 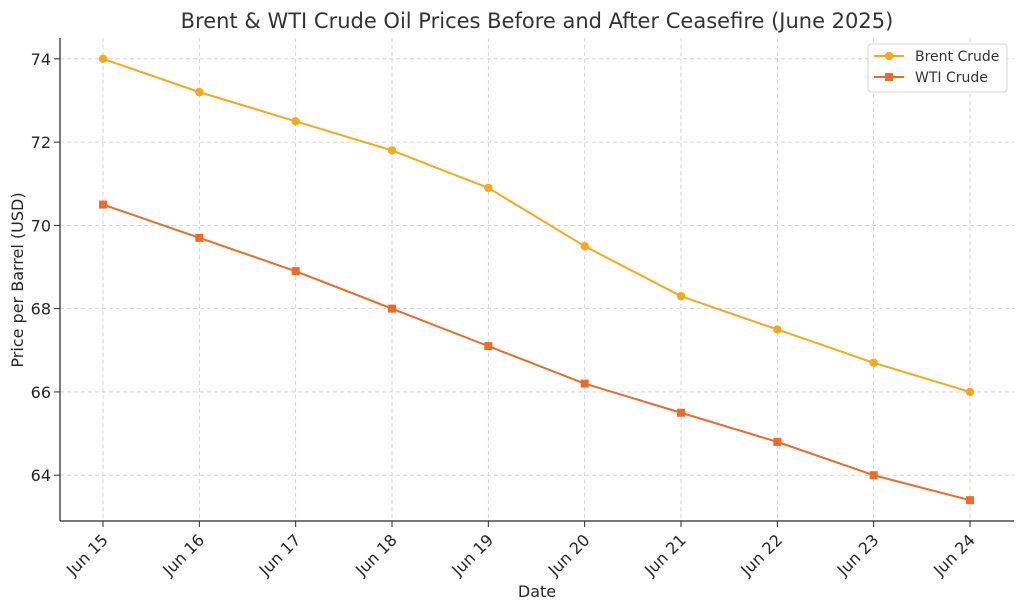 What do you see at coordinates (87, 555) in the screenshot?
I see `x-tick-label: Jun 15` at bounding box center [87, 555].